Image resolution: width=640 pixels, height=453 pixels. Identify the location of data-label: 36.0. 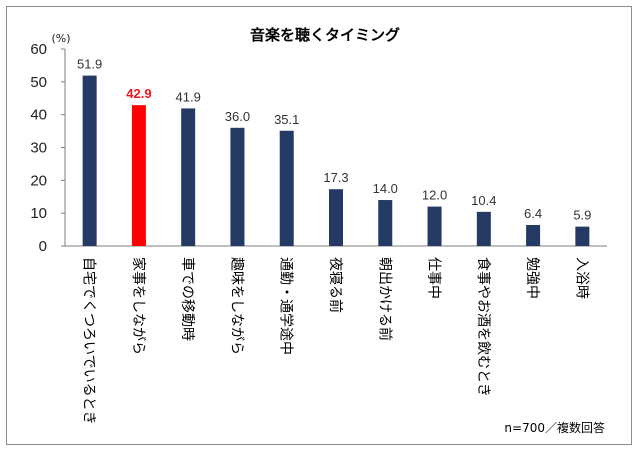
(237, 116).